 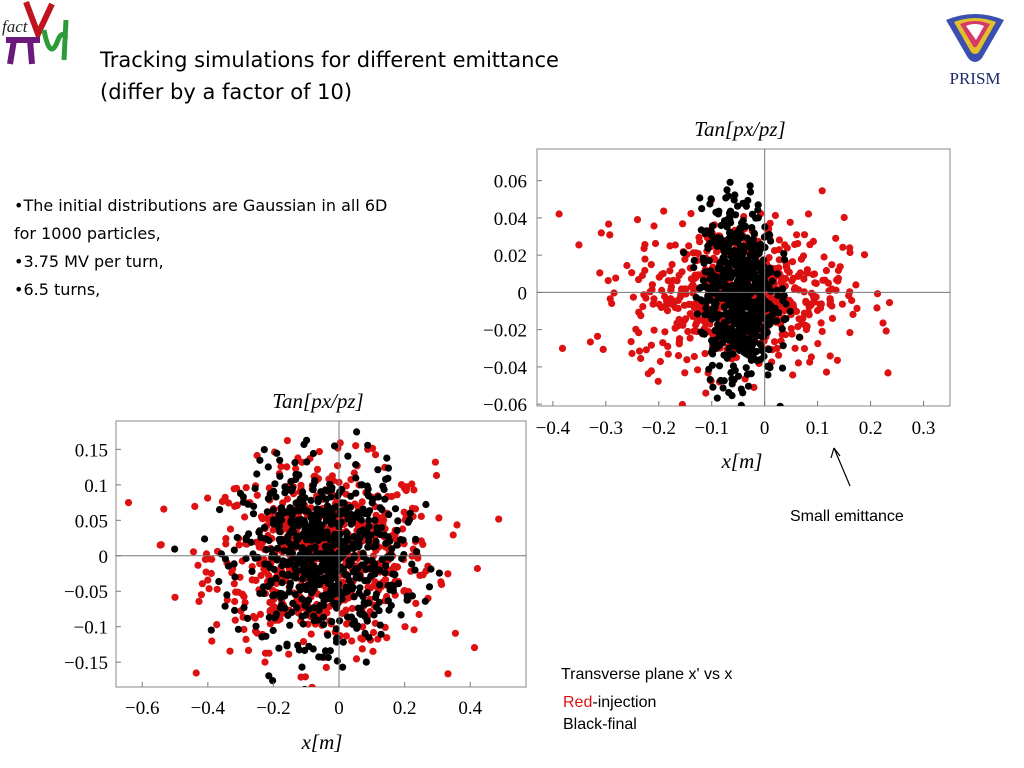 I want to click on x-tick-label: 0, so click(x=339, y=708).